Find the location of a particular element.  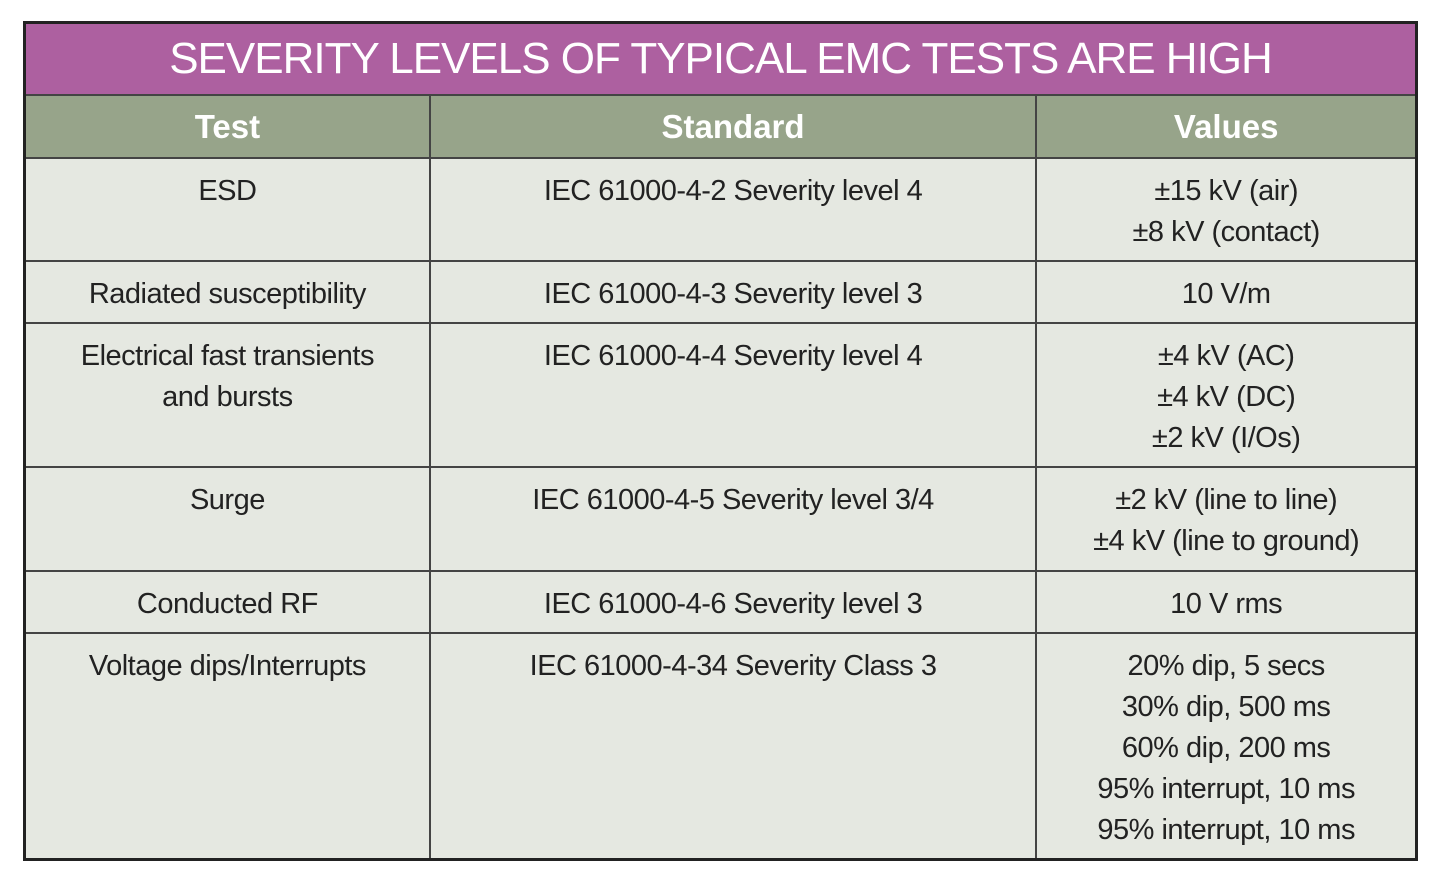

standard-cell-line: IEC 61000-4-5 Severity level 3/4 is located at coordinates (733, 500).